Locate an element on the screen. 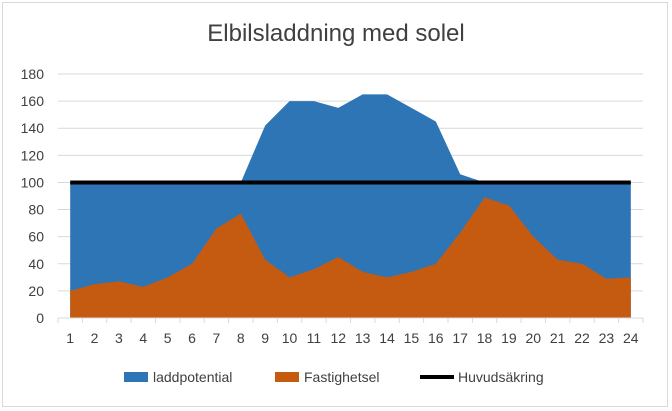 Image resolution: width=672 pixels, height=411 pixels. legend: laddpotential Fastighetsel Huvudsäkring is located at coordinates (334, 377).